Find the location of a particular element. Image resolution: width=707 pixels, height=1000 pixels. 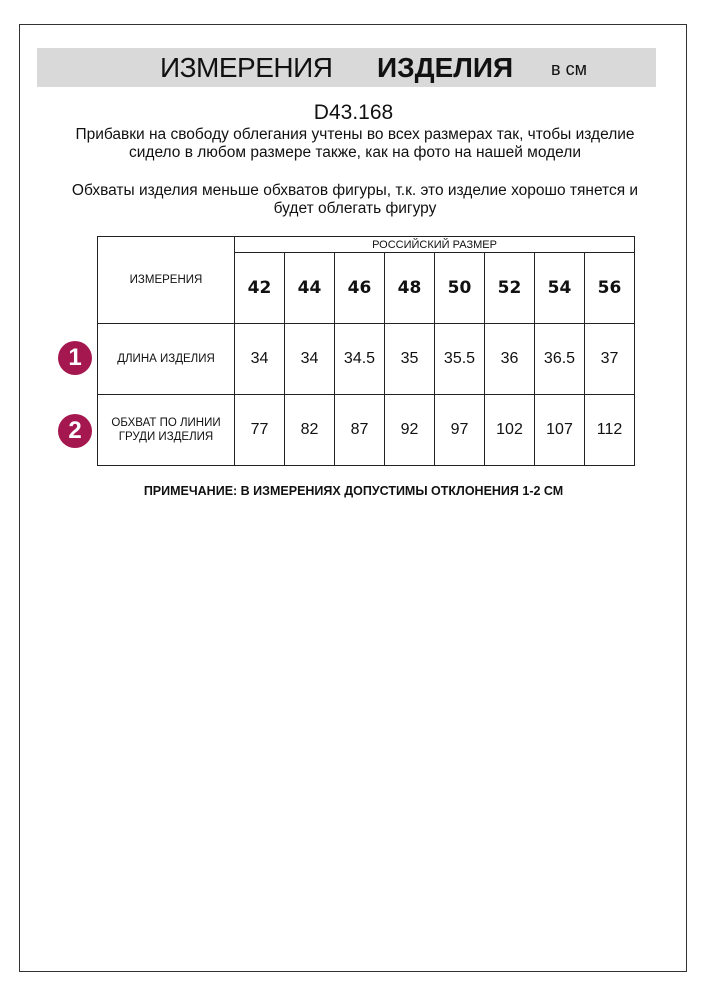

sizes-row: 42 44 46 48 50 52 54 56 is located at coordinates (366, 288).